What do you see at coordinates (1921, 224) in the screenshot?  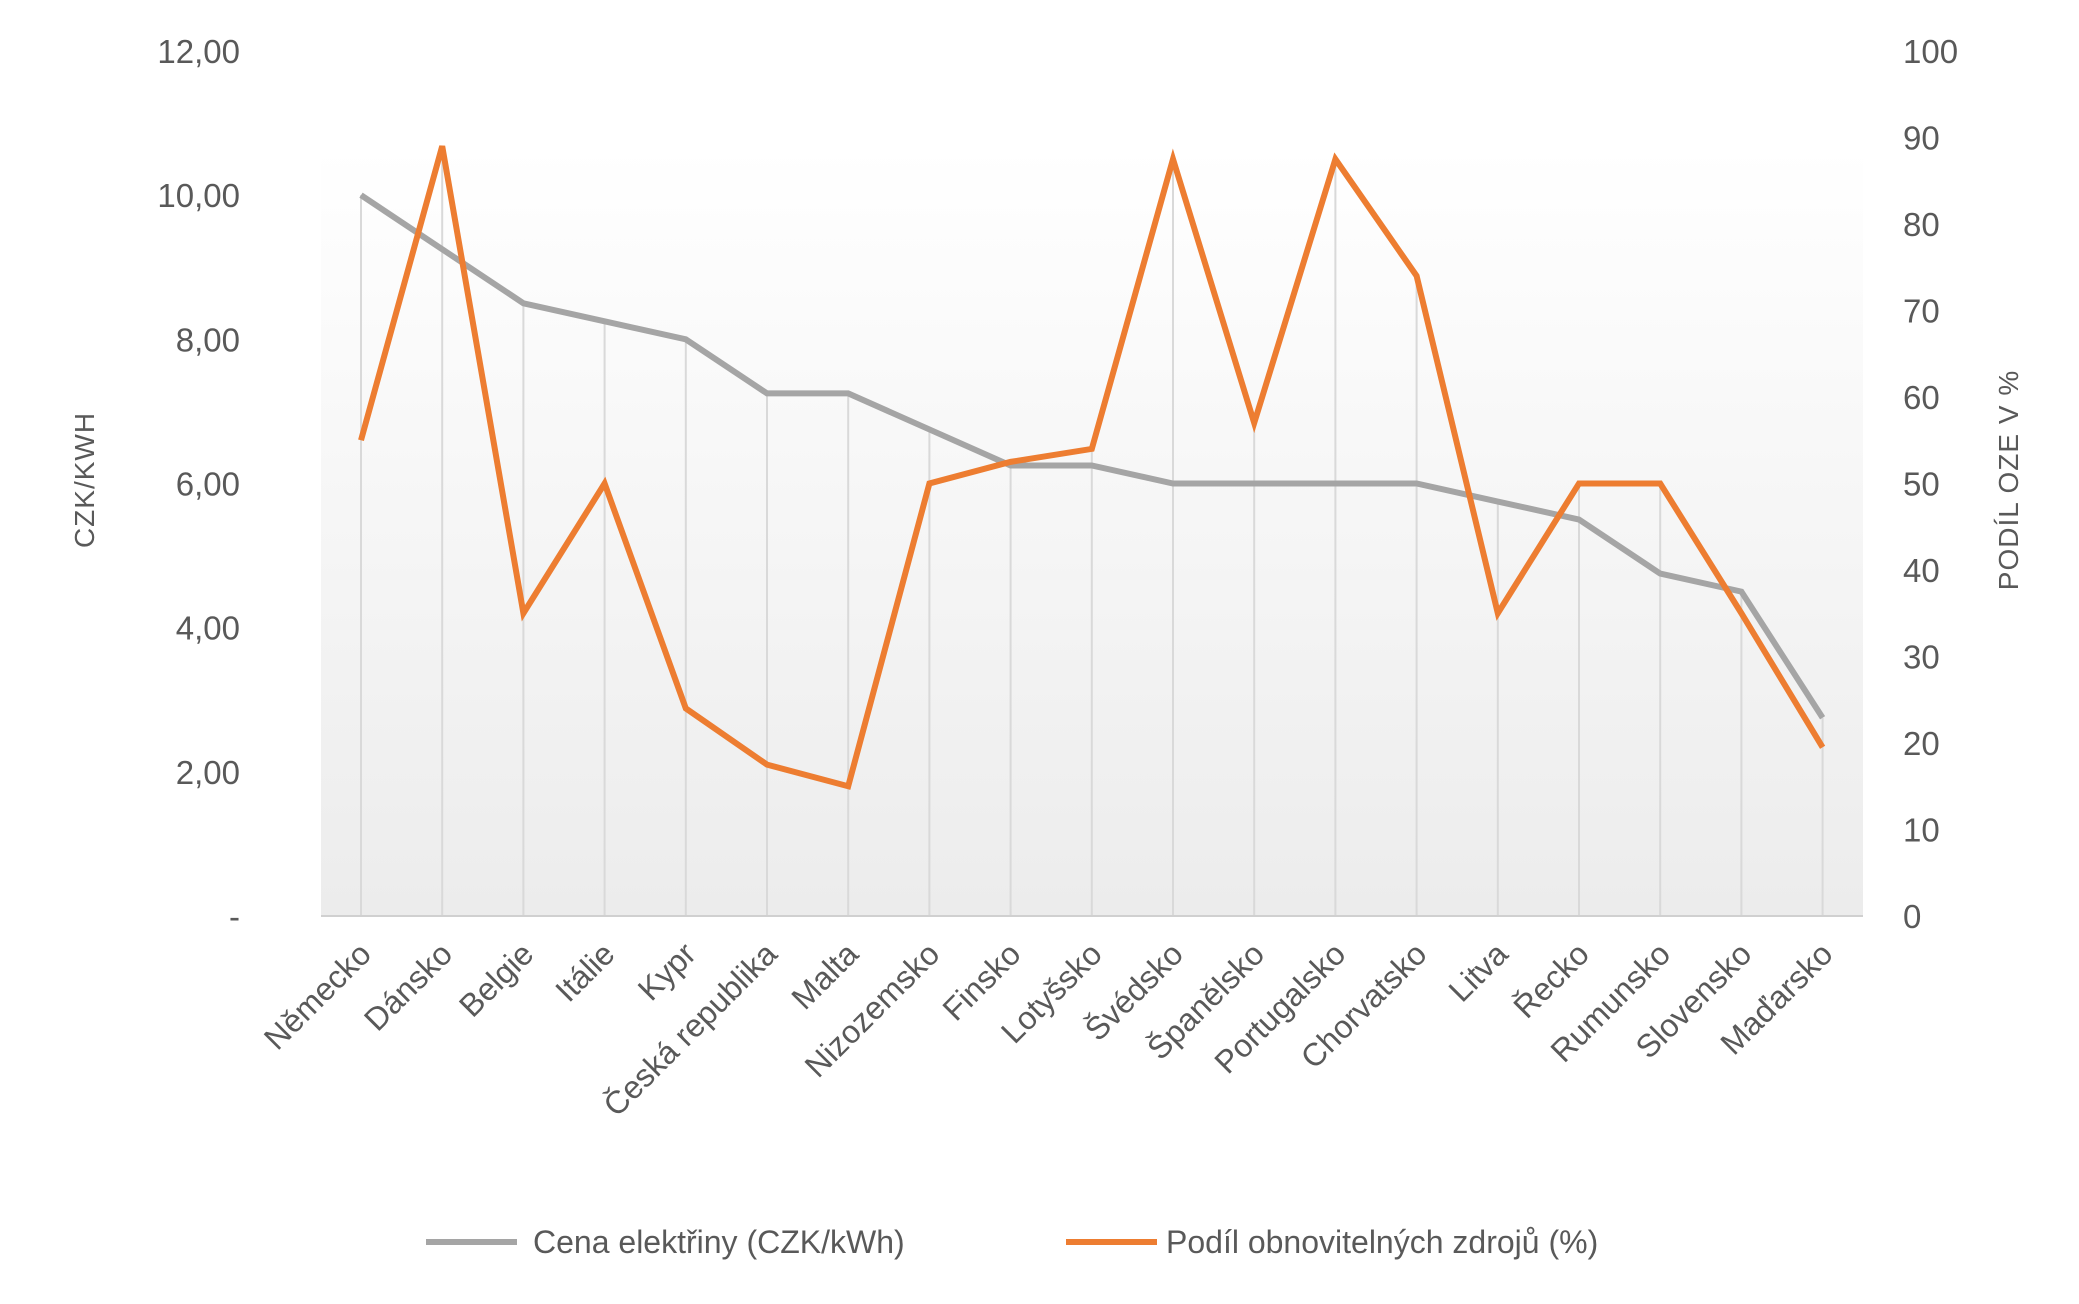 I see `y-tick-label-right: 80` at bounding box center [1921, 224].